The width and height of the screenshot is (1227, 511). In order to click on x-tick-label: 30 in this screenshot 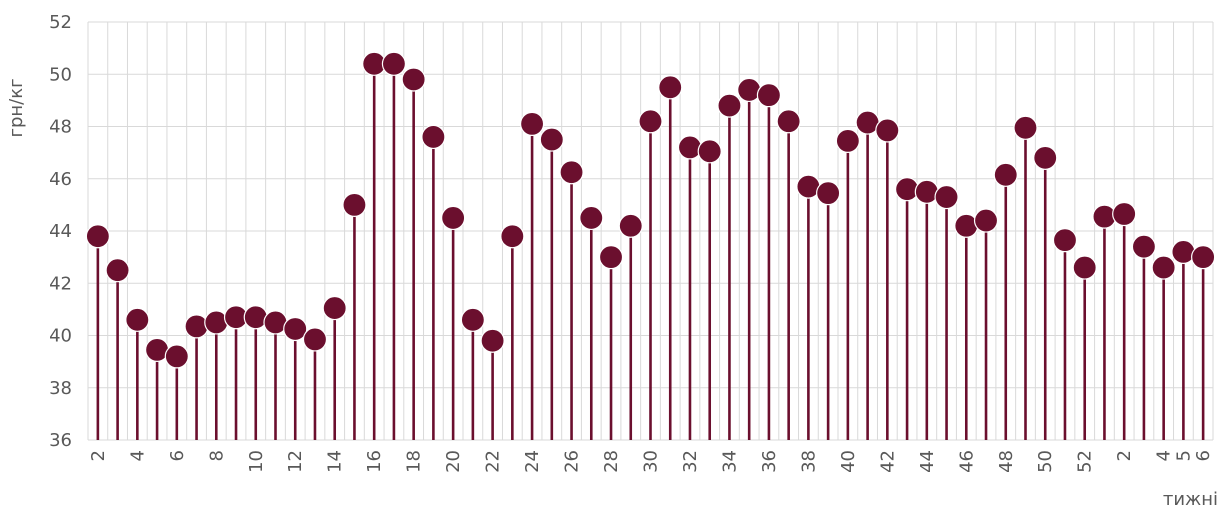, I will do `click(651, 461)`.